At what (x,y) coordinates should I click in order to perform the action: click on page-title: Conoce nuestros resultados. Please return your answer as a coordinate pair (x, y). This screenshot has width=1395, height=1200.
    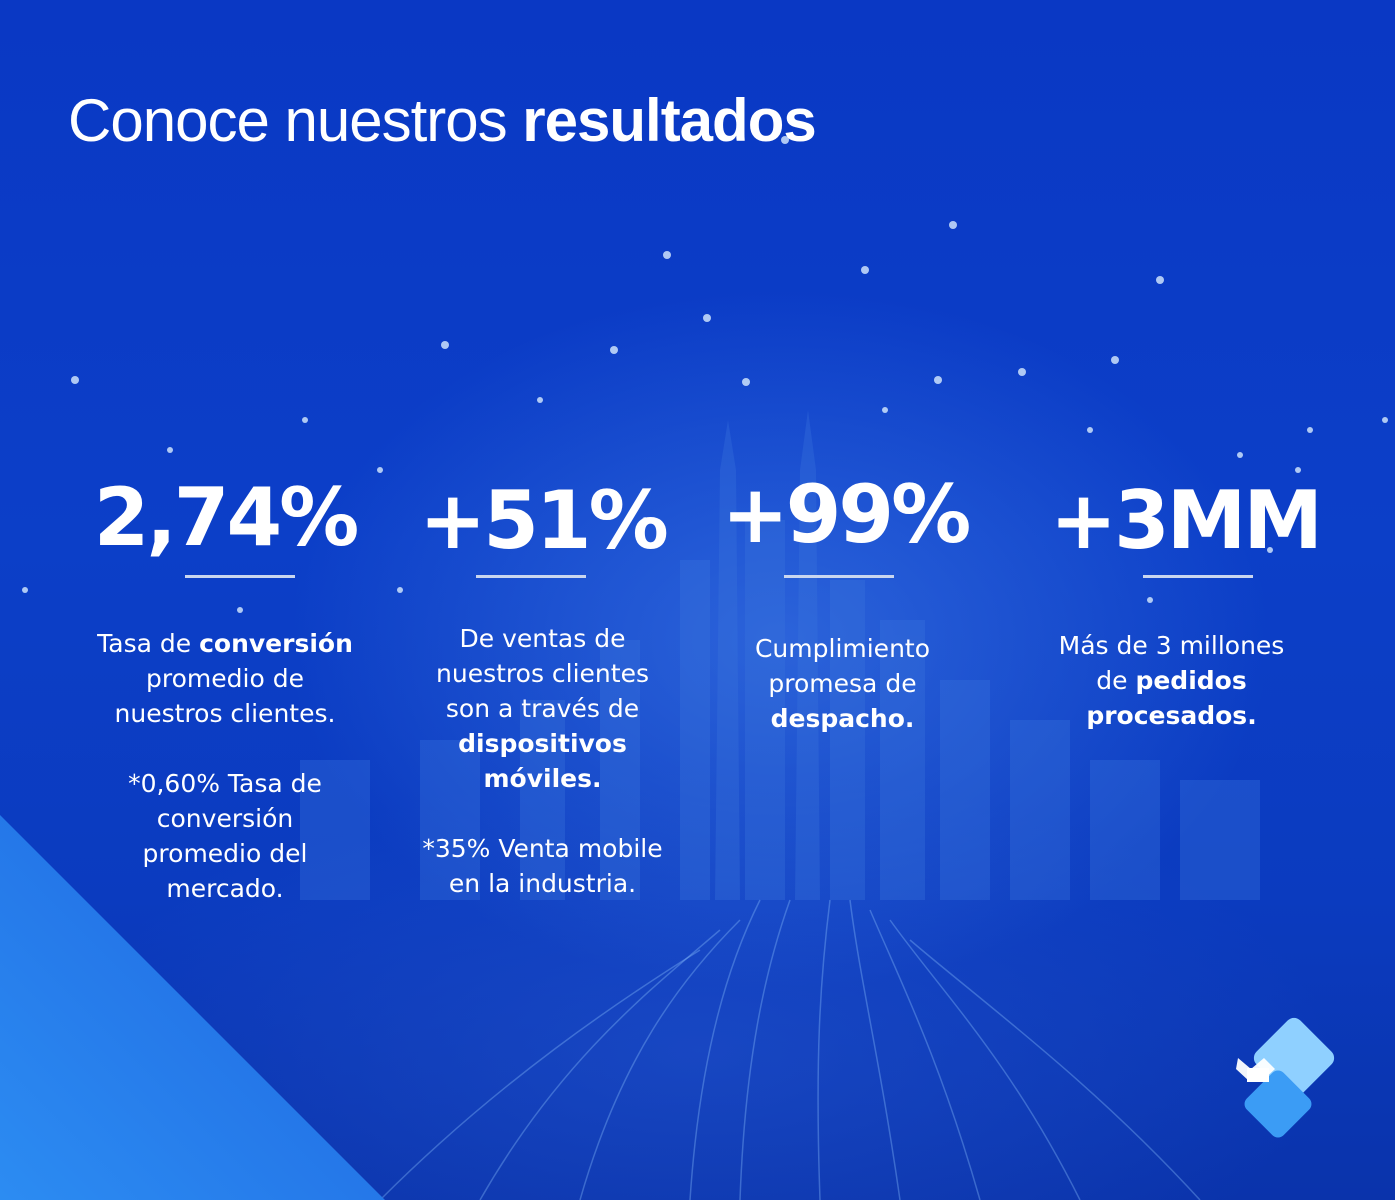
    Looking at the image, I should click on (442, 120).